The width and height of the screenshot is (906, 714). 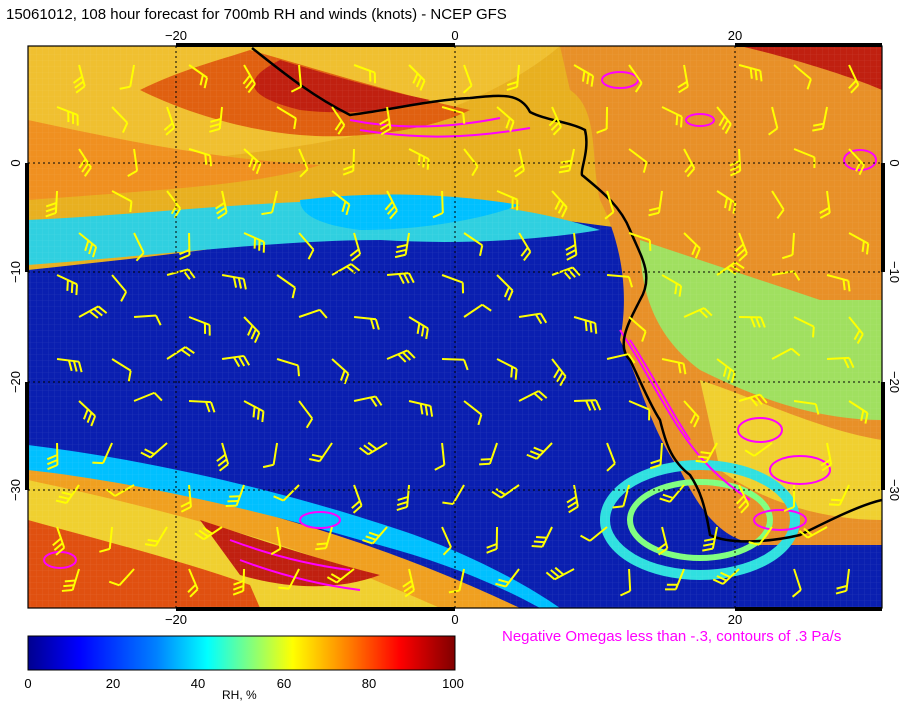 What do you see at coordinates (15, 490) in the screenshot?
I see `y-tick-left: −30` at bounding box center [15, 490].